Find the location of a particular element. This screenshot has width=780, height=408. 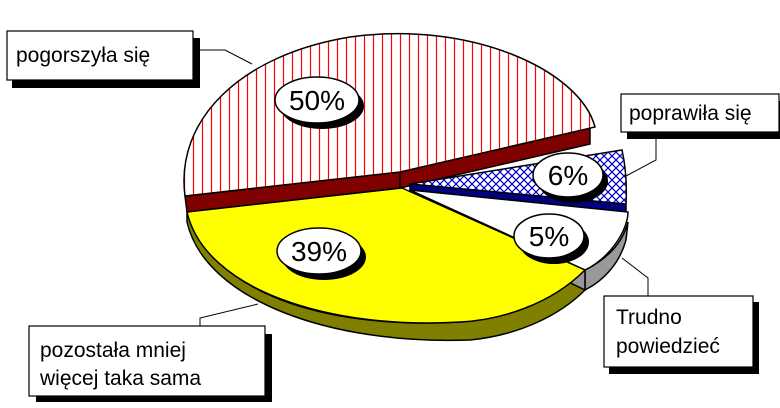

value-label-pozostala: 39% is located at coordinates (319, 251).